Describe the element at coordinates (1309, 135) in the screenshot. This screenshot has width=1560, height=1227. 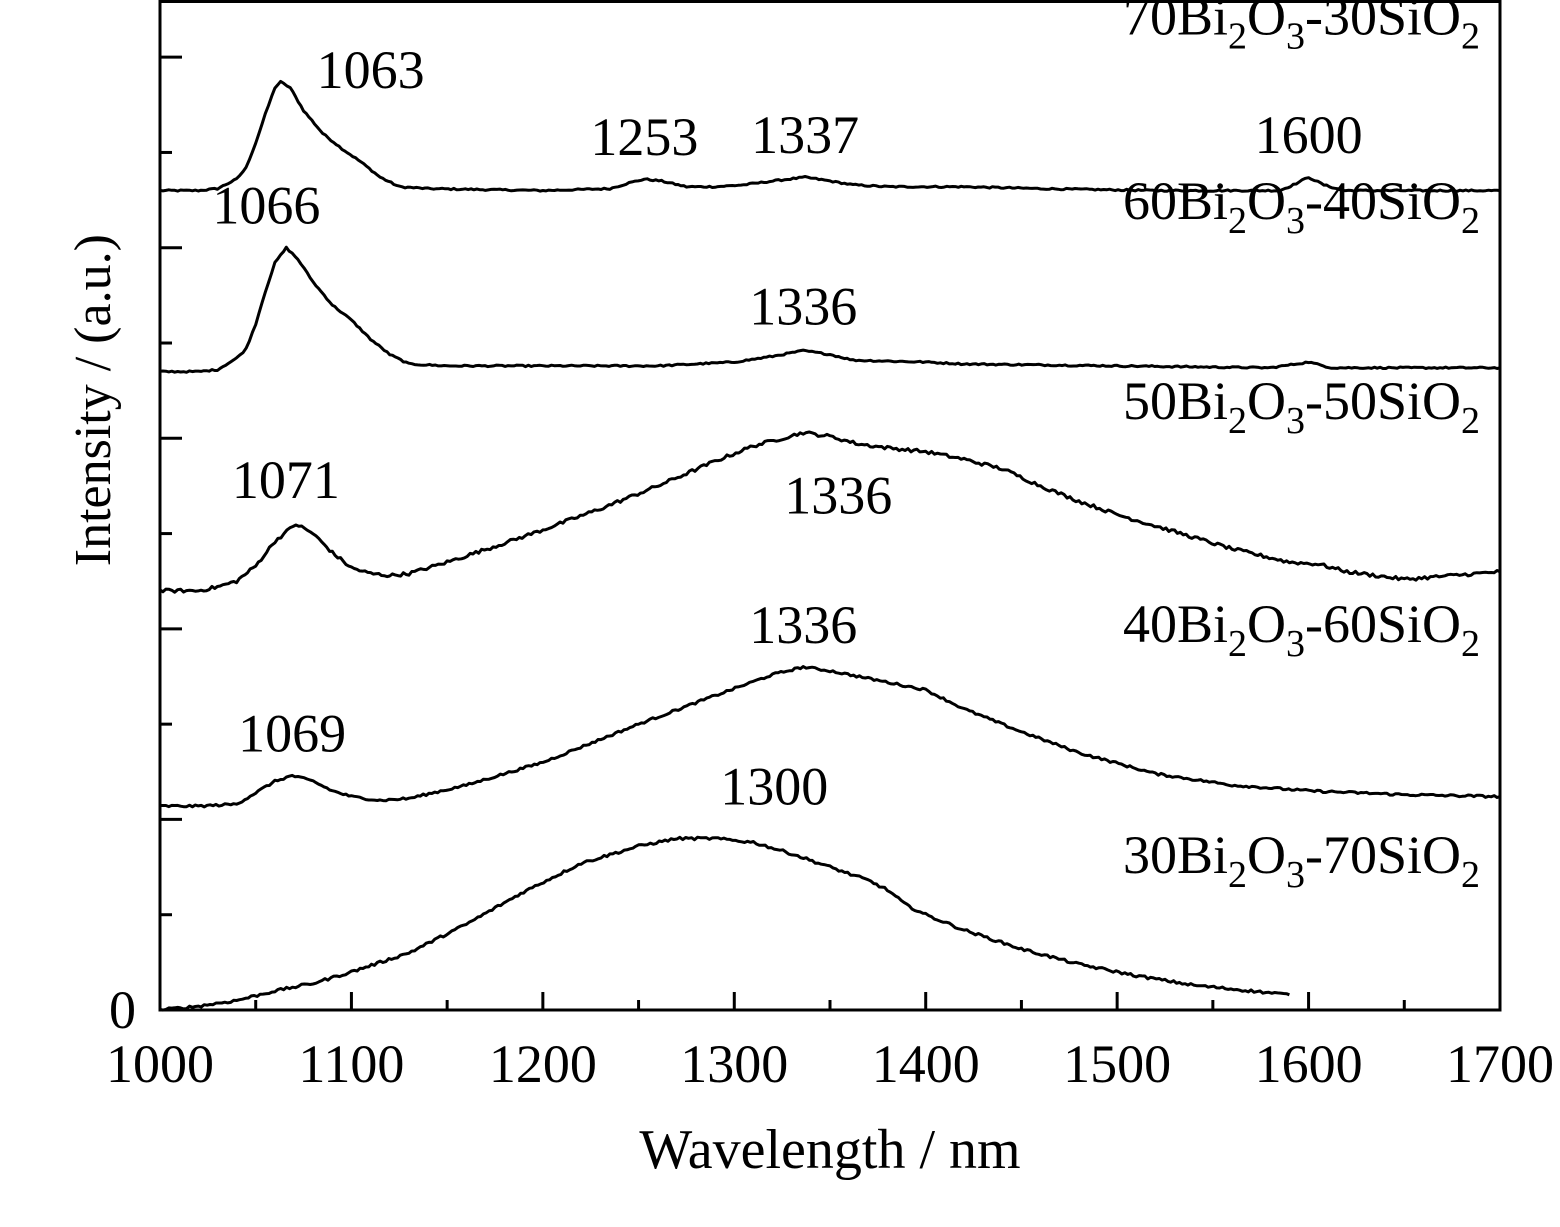
I see `peak-label: 1600` at that location.